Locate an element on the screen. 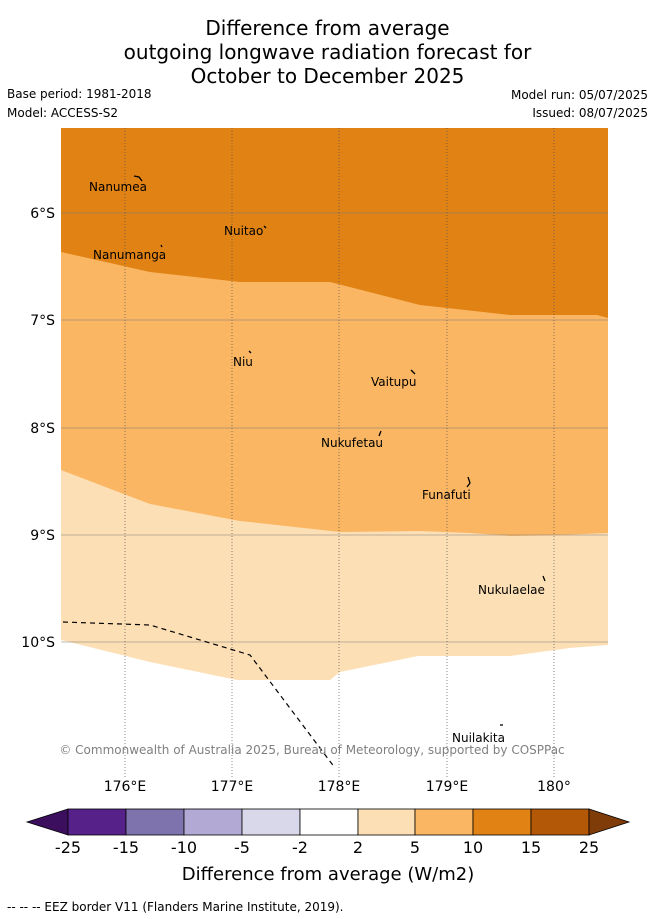 The width and height of the screenshot is (655, 919). title-line-2: outgoing longwave radiation forecast for is located at coordinates (327, 52).